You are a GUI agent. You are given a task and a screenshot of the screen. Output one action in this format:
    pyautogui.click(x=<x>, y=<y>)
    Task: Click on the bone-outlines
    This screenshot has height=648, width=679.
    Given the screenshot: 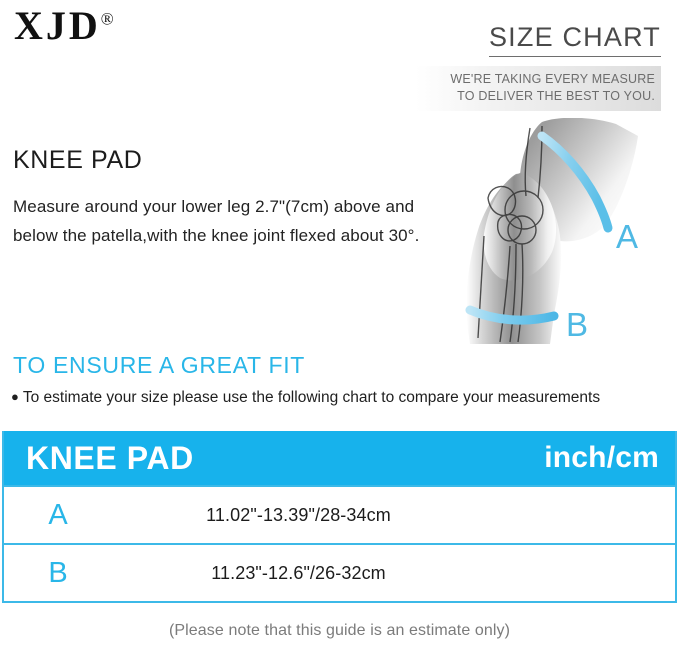 What is the action you would take?
    pyautogui.click(x=510, y=234)
    